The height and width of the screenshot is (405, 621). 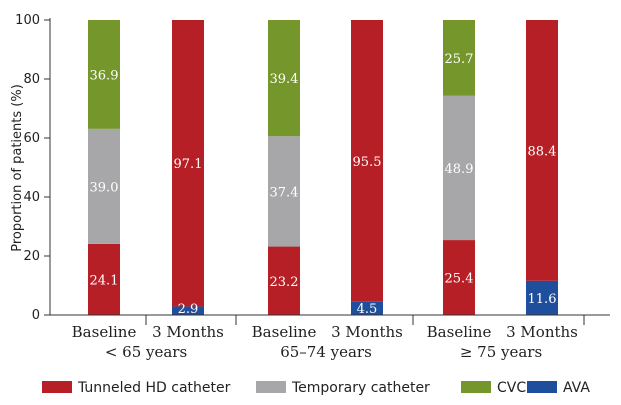 What do you see at coordinates (360, 388) in the screenshot?
I see `legend-label-temporary-catheter: Temporary catheter` at bounding box center [360, 388].